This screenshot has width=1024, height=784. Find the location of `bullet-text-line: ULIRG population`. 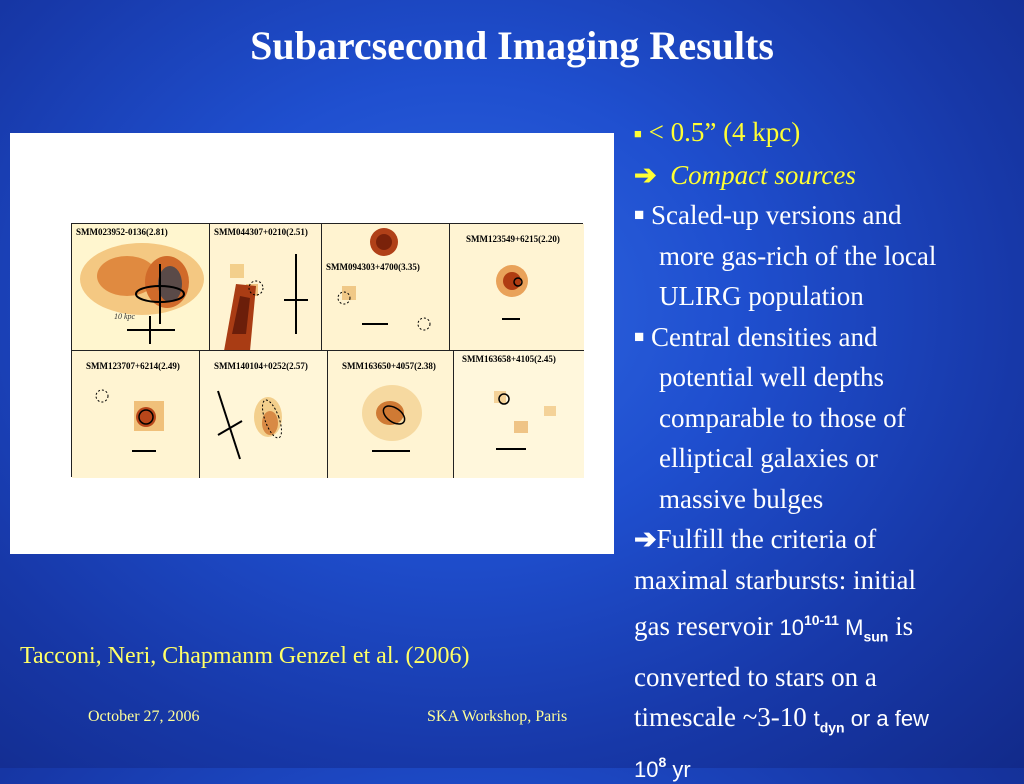

bullet-text-line: ULIRG population is located at coordinates (761, 296).